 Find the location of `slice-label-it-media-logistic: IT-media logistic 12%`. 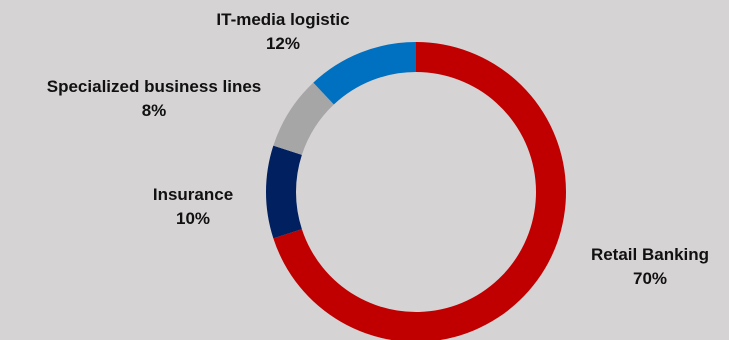

slice-label-it-media-logistic: IT-media logistic 12% is located at coordinates (282, 32).